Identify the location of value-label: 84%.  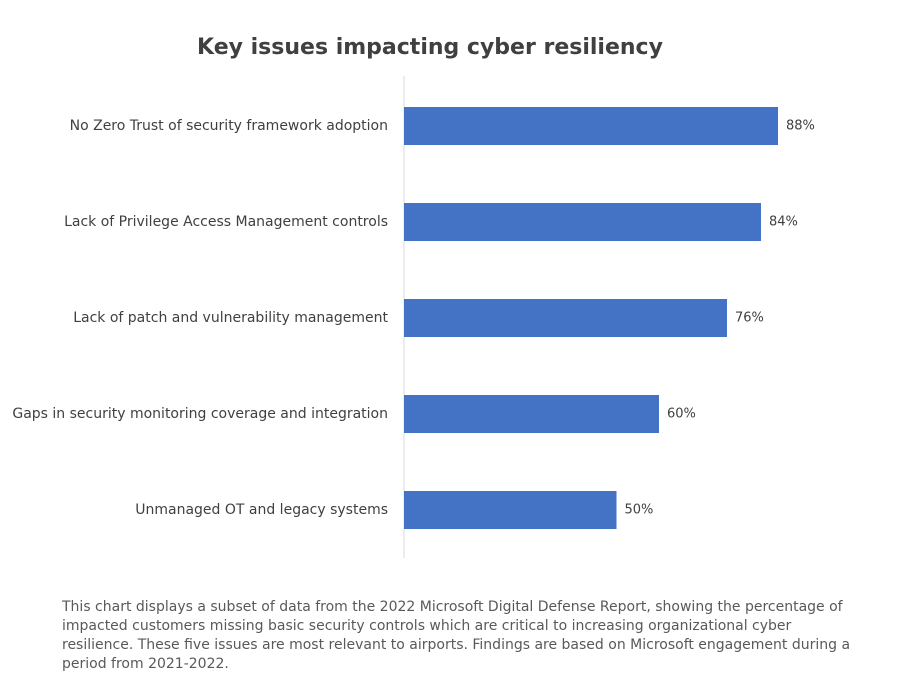
(783, 222).